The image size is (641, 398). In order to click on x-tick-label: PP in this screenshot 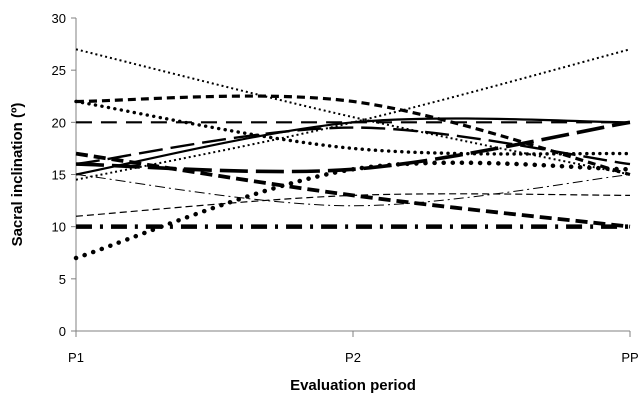, I will do `click(629, 357)`.